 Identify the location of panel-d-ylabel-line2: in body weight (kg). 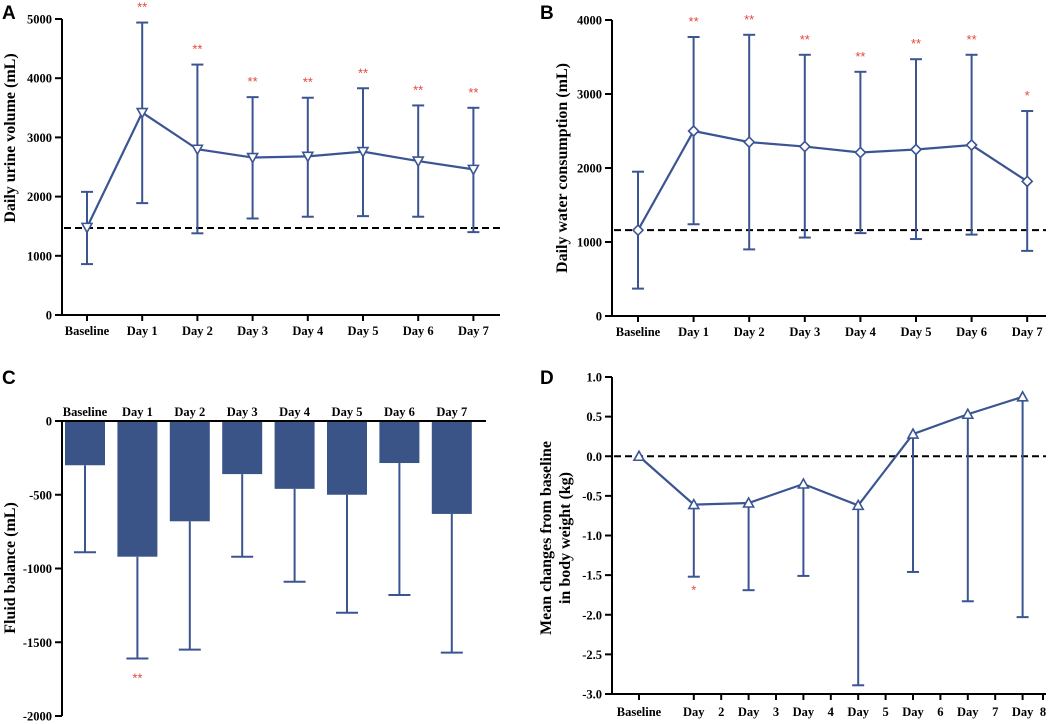
(565, 538).